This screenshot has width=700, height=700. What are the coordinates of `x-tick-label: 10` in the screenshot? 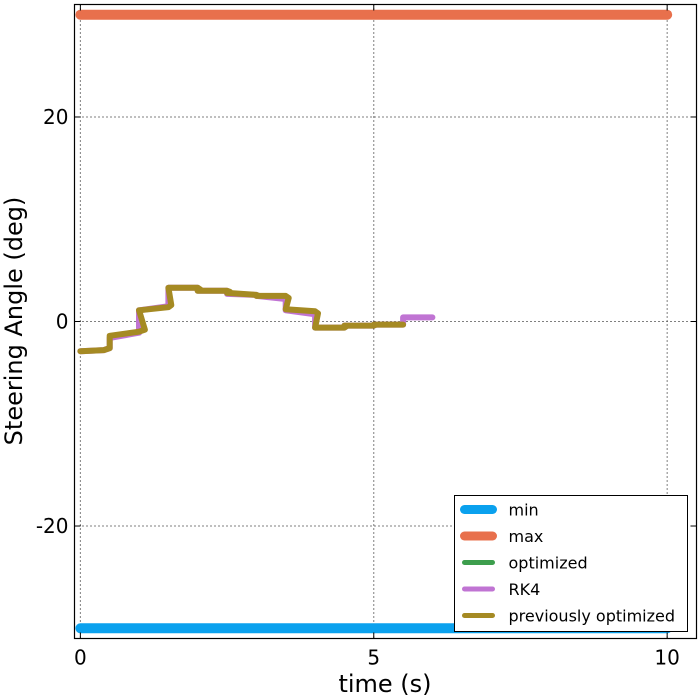 It's located at (666, 658).